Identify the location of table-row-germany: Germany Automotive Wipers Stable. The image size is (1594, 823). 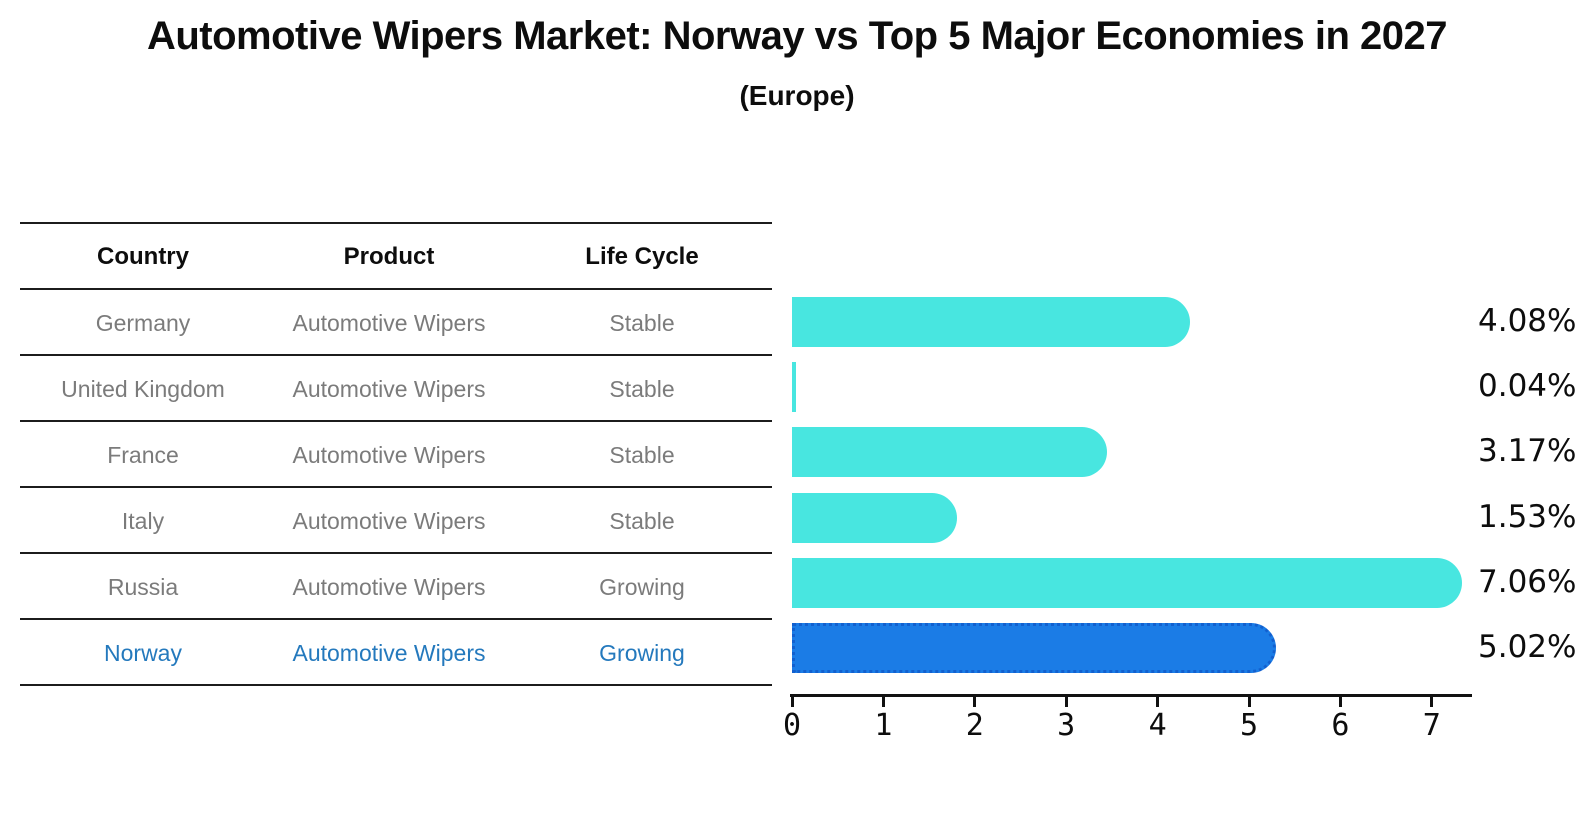
(396, 322).